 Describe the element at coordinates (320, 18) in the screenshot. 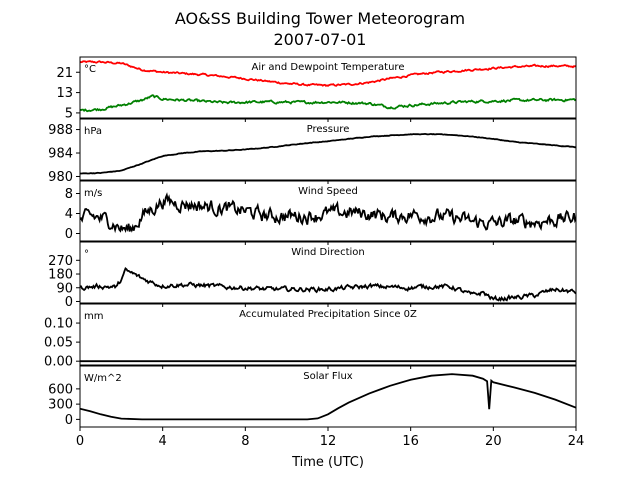

I see `chart-title: AO&SS Building Tower Meteorogram` at that location.